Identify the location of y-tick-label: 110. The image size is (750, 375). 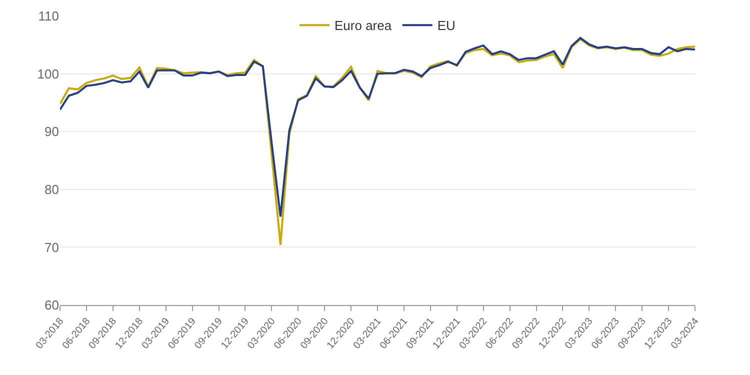
(48, 16).